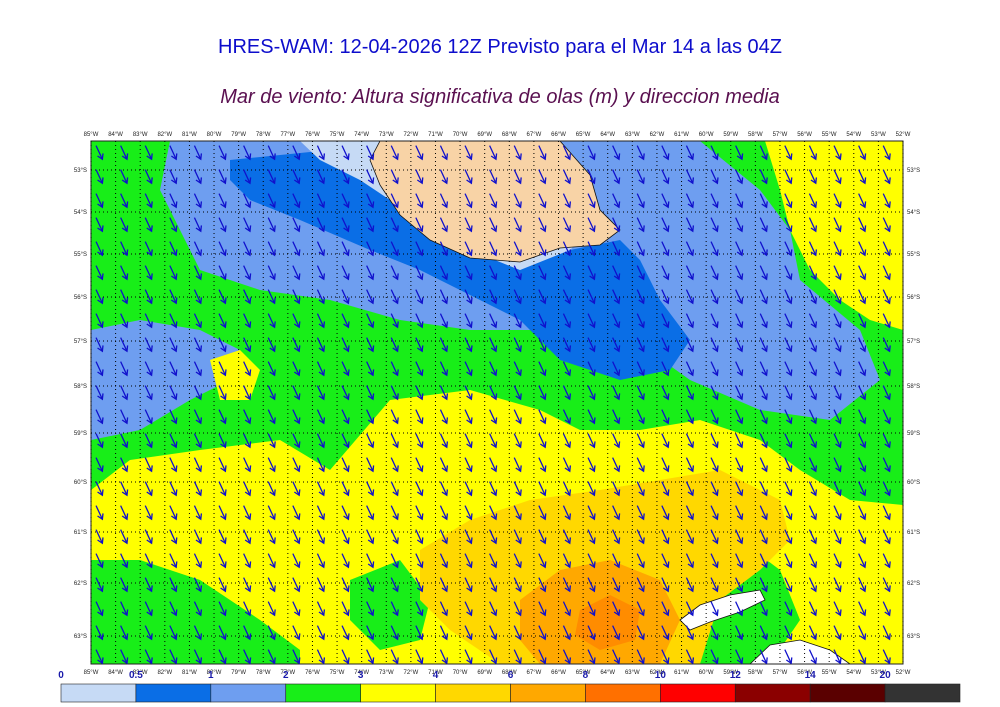  What do you see at coordinates (80, 637) in the screenshot?
I see `lat-label-left: 63°S` at bounding box center [80, 637].